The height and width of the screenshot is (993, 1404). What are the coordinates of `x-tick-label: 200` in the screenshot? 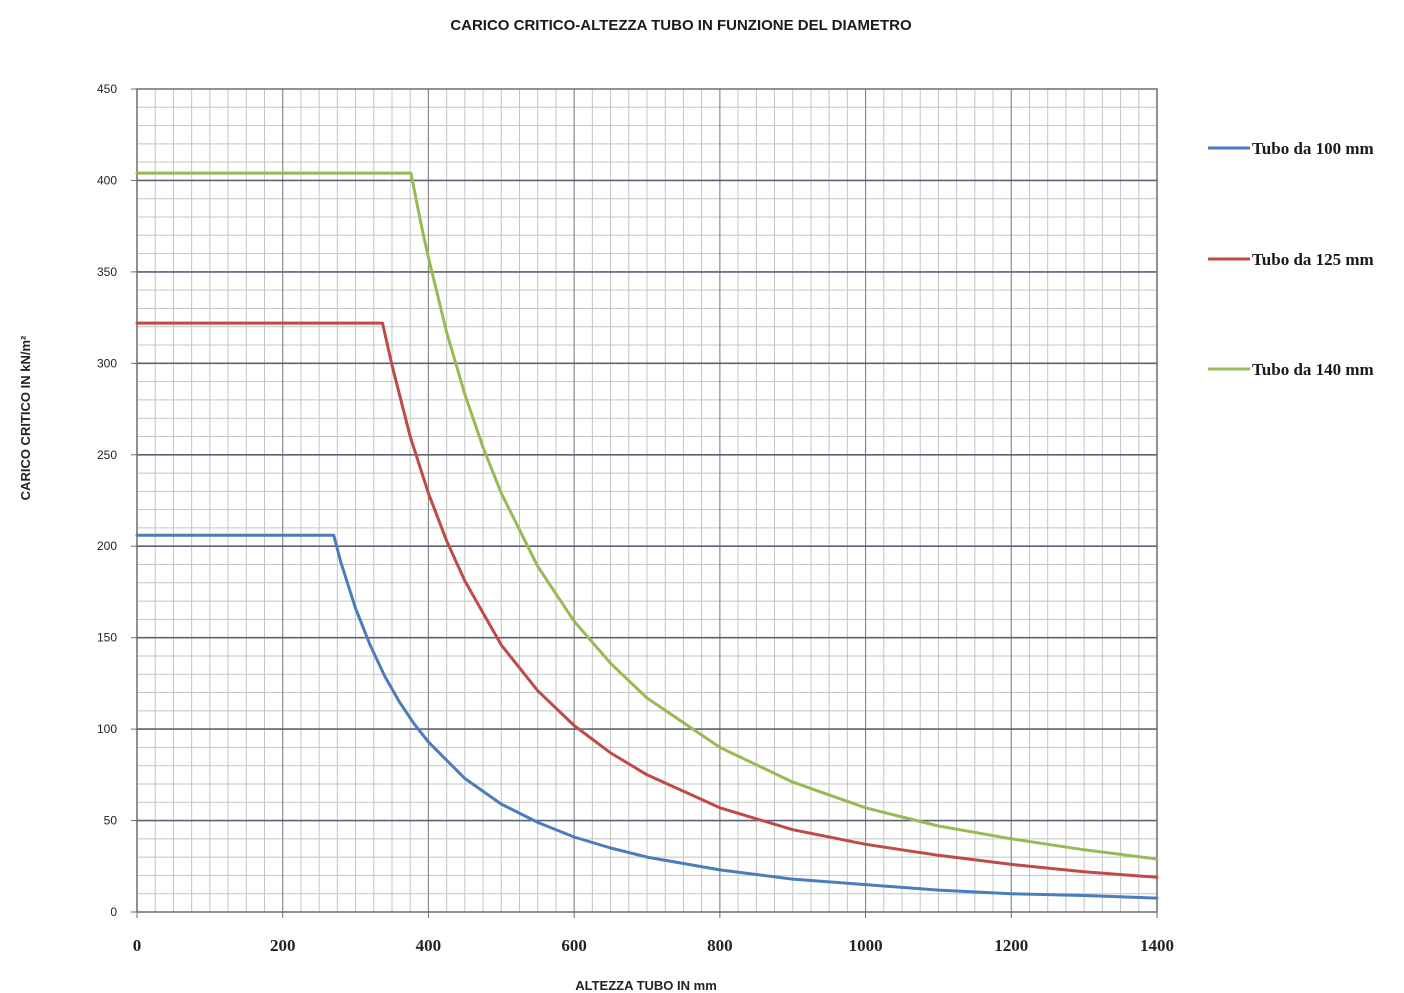 It's located at (283, 945).